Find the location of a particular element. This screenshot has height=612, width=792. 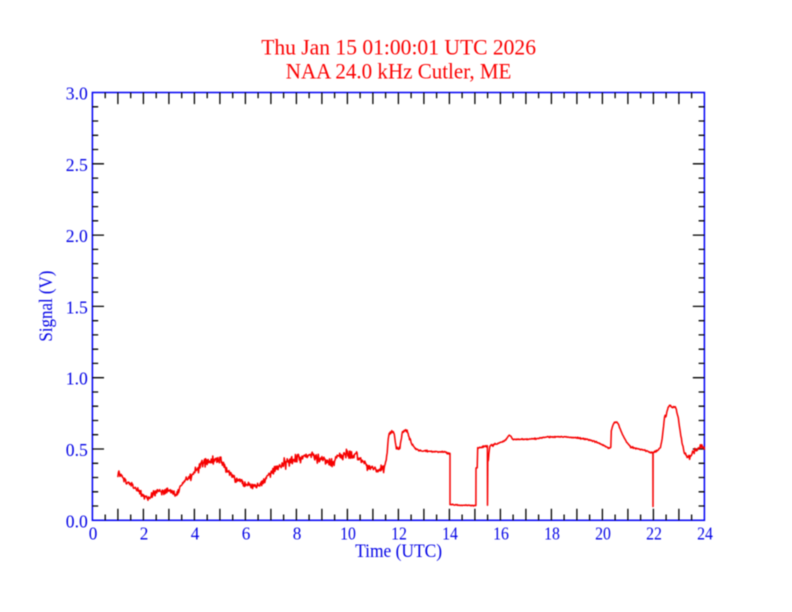

svg-text: 2 is located at coordinates (144, 534).